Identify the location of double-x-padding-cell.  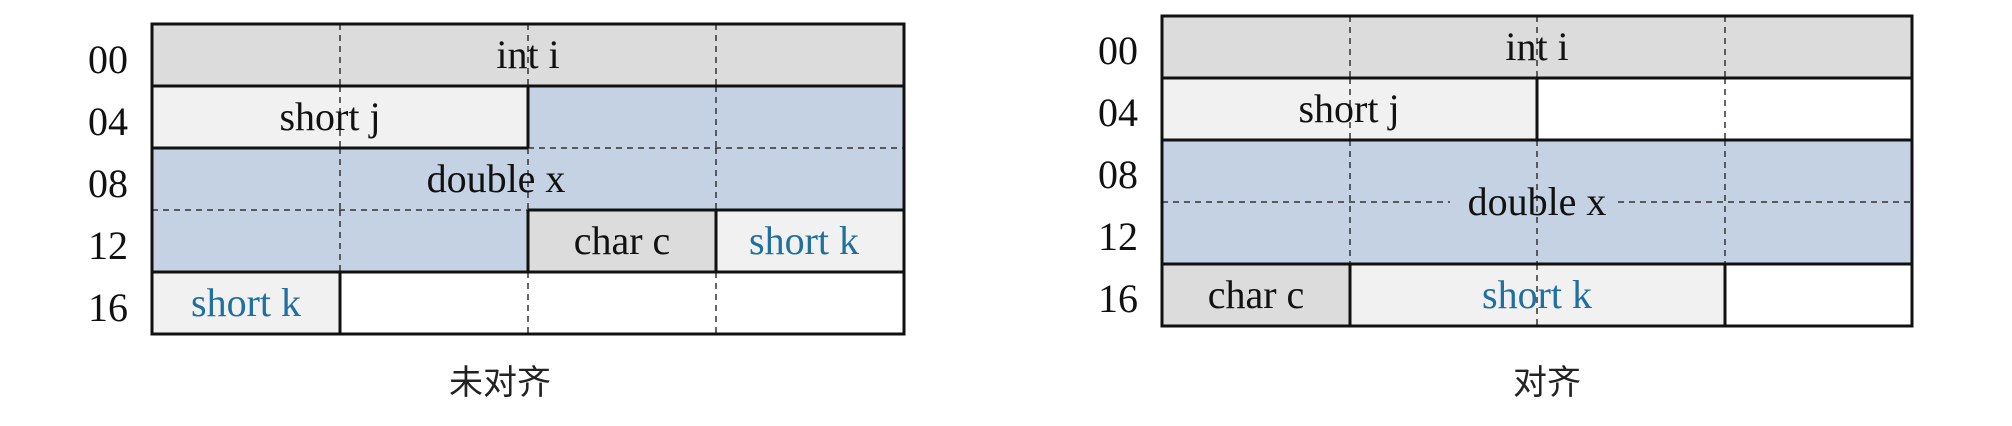
(716, 117).